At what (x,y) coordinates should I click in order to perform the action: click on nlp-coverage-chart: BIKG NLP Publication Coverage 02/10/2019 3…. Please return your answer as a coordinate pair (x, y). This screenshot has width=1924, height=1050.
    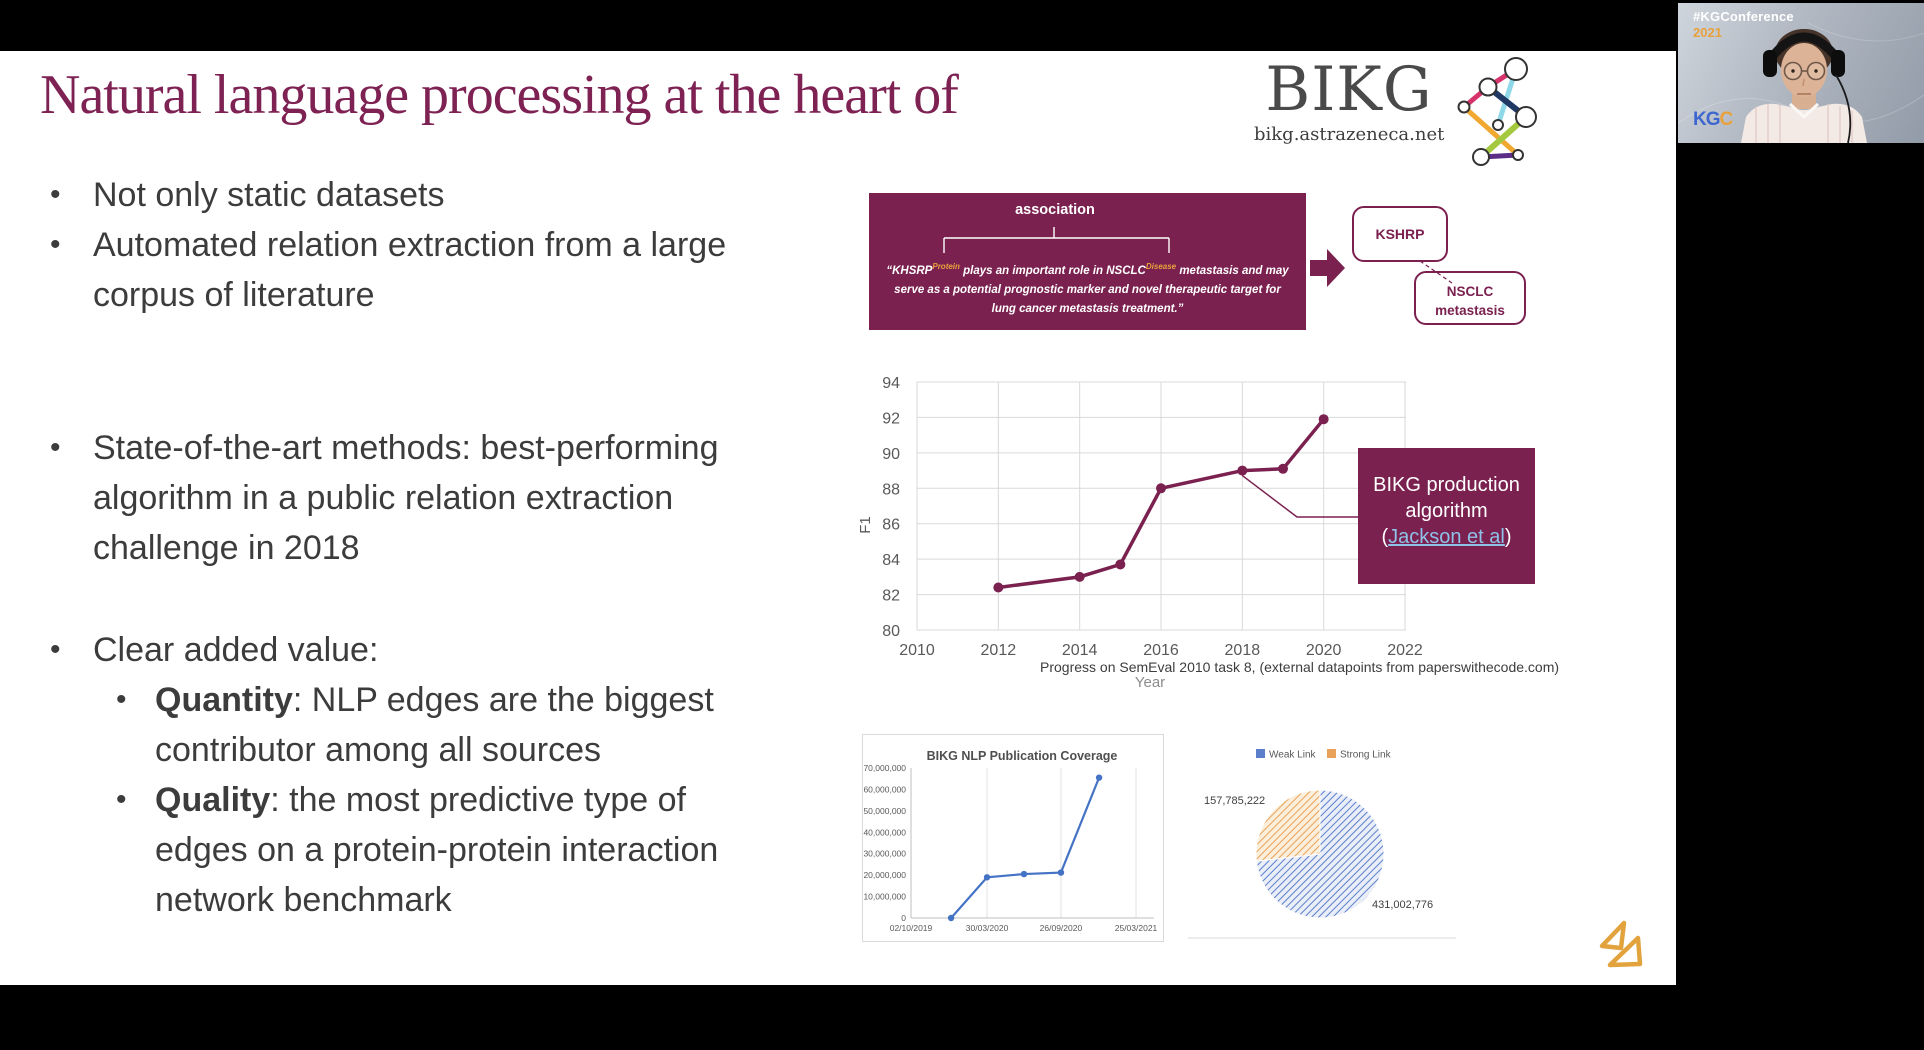
    Looking at the image, I should click on (1013, 838).